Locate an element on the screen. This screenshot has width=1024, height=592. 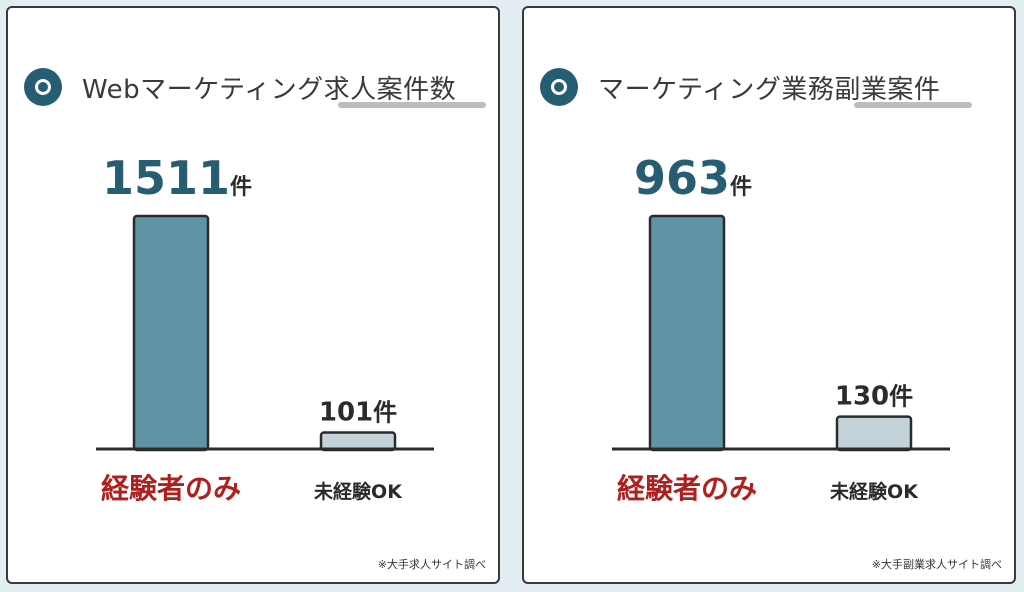
source-note: ※大手副業求人サイト調べ is located at coordinates (936, 564).